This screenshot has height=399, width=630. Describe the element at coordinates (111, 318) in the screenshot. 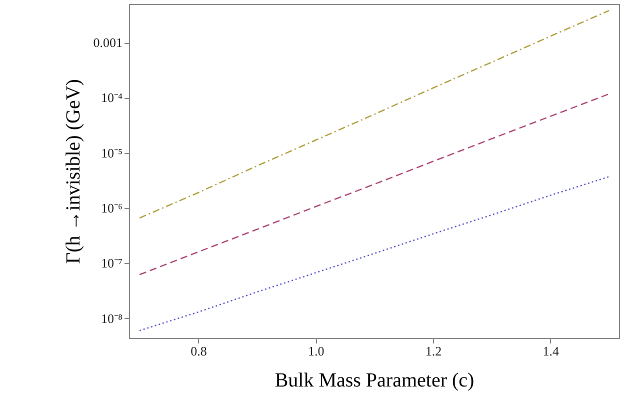

I see `y-tick-label: 10⁻⁸` at that location.